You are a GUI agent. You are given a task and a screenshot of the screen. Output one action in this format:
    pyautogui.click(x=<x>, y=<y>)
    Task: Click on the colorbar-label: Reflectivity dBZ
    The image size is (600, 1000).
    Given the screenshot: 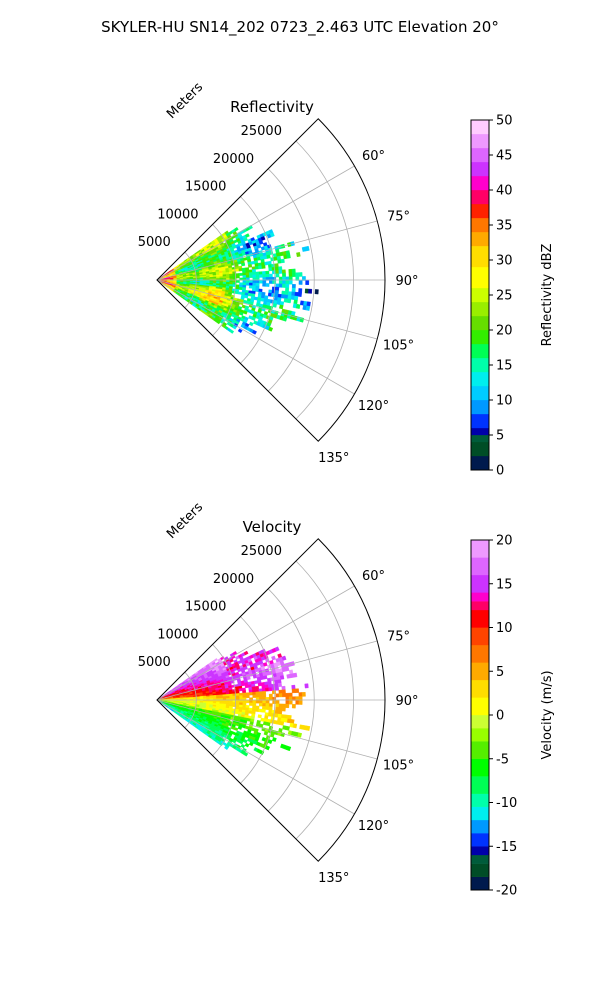 What is the action you would take?
    pyautogui.click(x=547, y=295)
    